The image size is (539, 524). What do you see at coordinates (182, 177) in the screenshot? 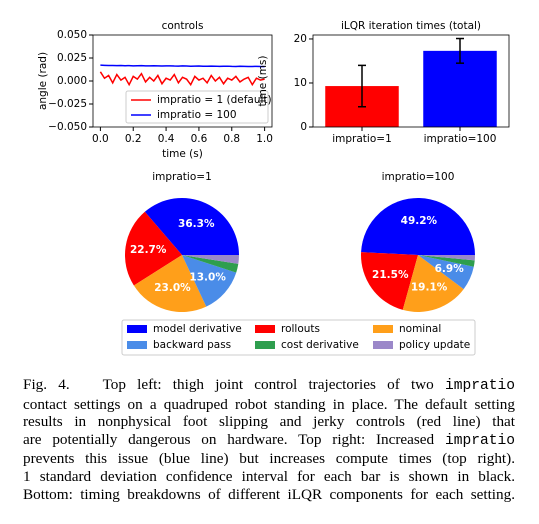
I see `chart-title: impratio=1` at bounding box center [182, 177].